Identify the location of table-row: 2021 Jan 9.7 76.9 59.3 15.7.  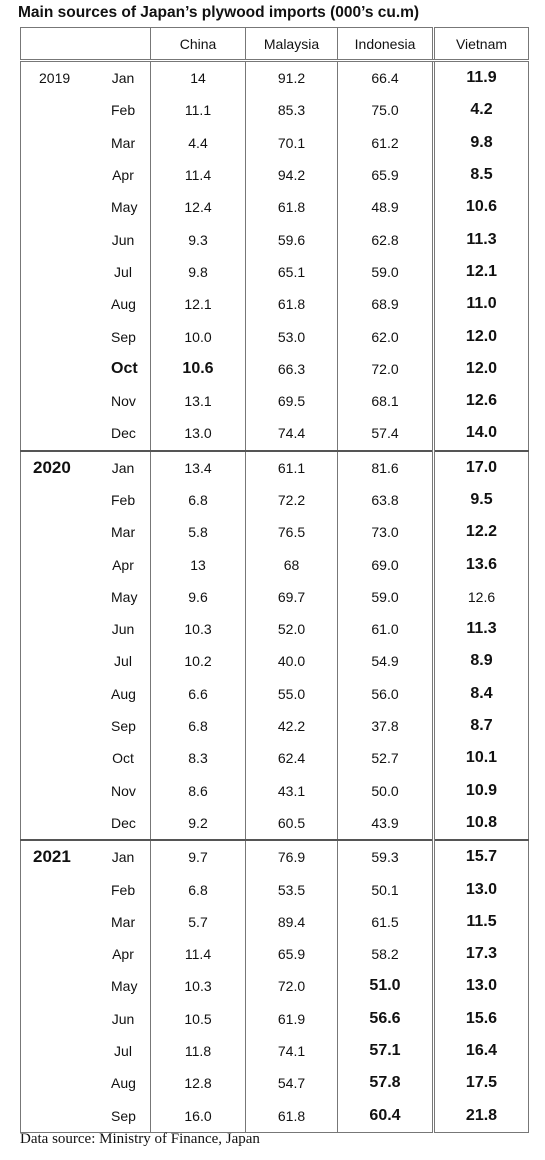
(274, 856).